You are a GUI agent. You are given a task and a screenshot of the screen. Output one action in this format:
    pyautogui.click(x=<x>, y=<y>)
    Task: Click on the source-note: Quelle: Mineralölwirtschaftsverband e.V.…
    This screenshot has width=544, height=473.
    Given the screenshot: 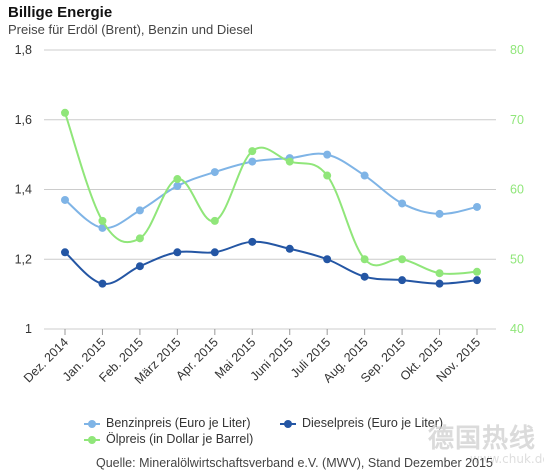 What is the action you would take?
    pyautogui.click(x=294, y=463)
    